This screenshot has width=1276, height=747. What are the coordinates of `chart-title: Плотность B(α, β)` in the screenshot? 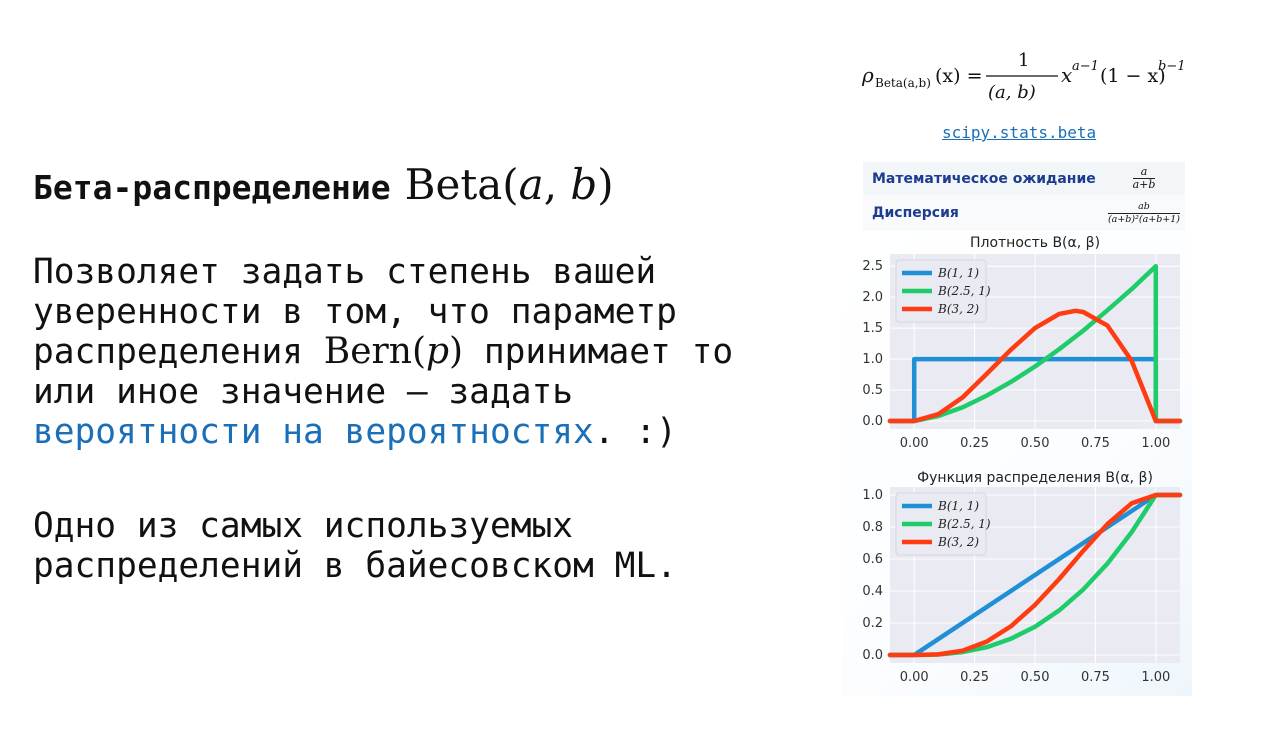 It's located at (1035, 243).